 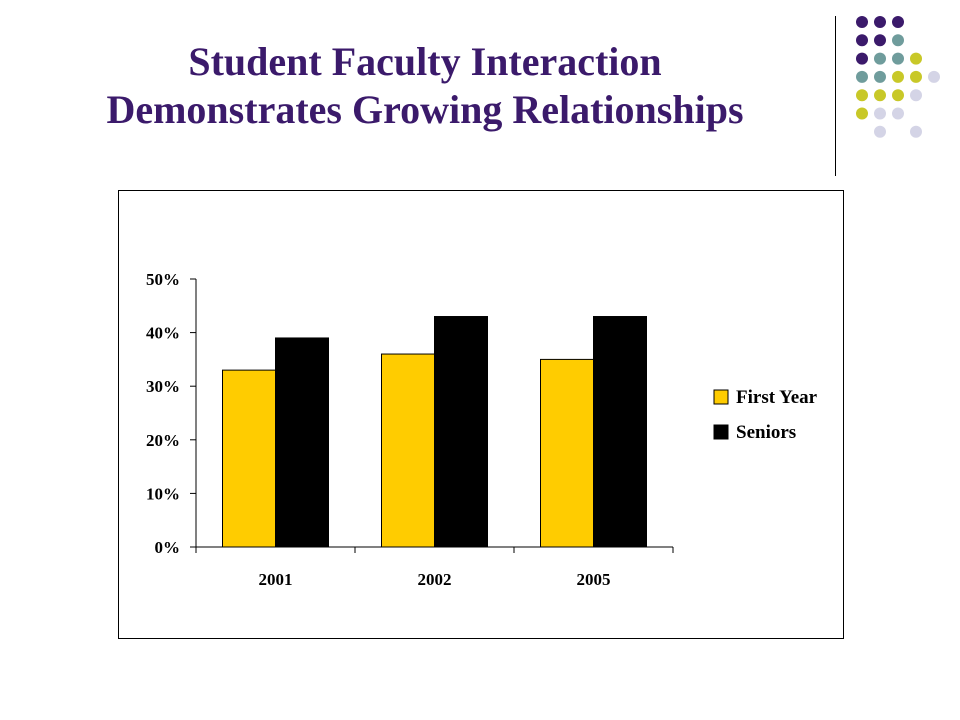 What do you see at coordinates (163, 279) in the screenshot?
I see `y-tick-label: 50%` at bounding box center [163, 279].